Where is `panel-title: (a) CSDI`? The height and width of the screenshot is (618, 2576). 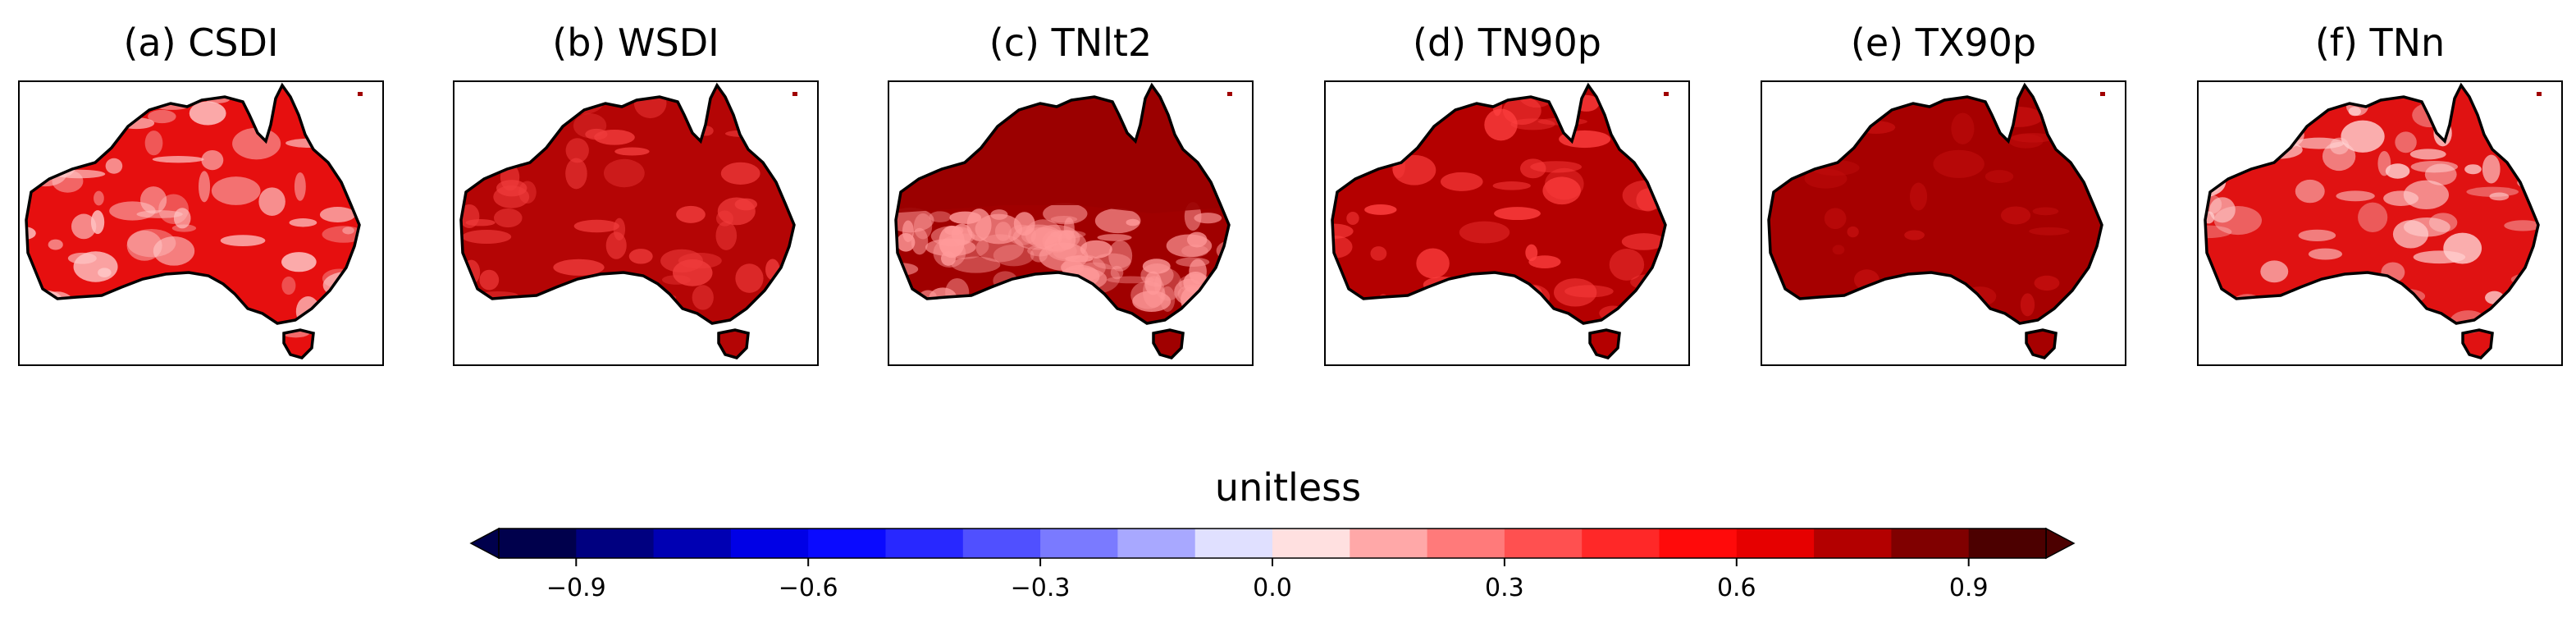 panel-title: (a) CSDI is located at coordinates (201, 43).